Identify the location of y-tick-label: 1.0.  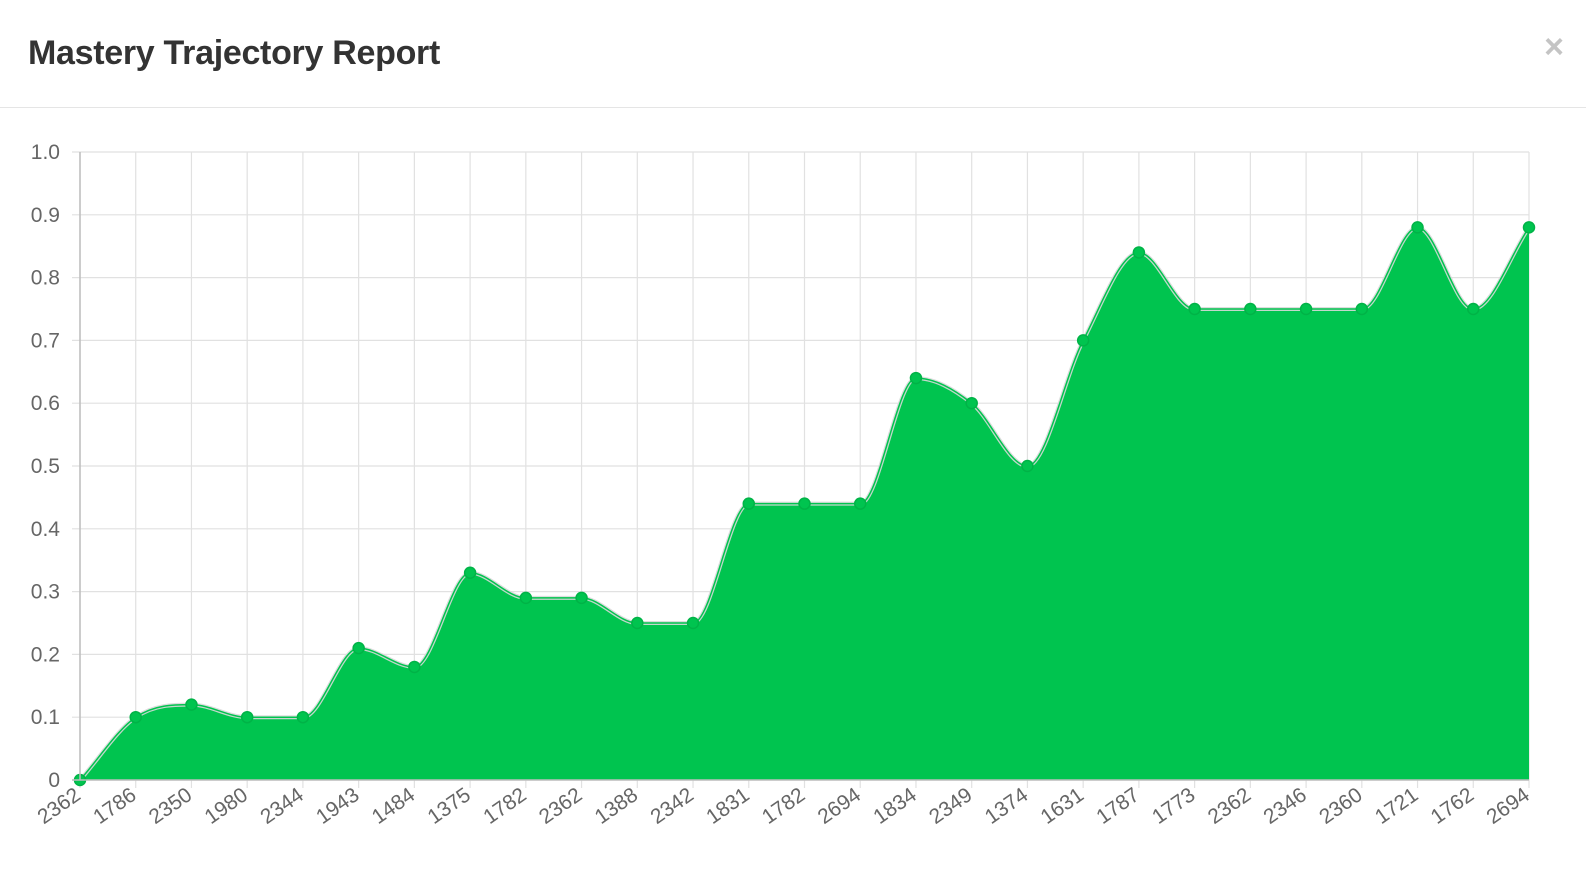
(45, 152).